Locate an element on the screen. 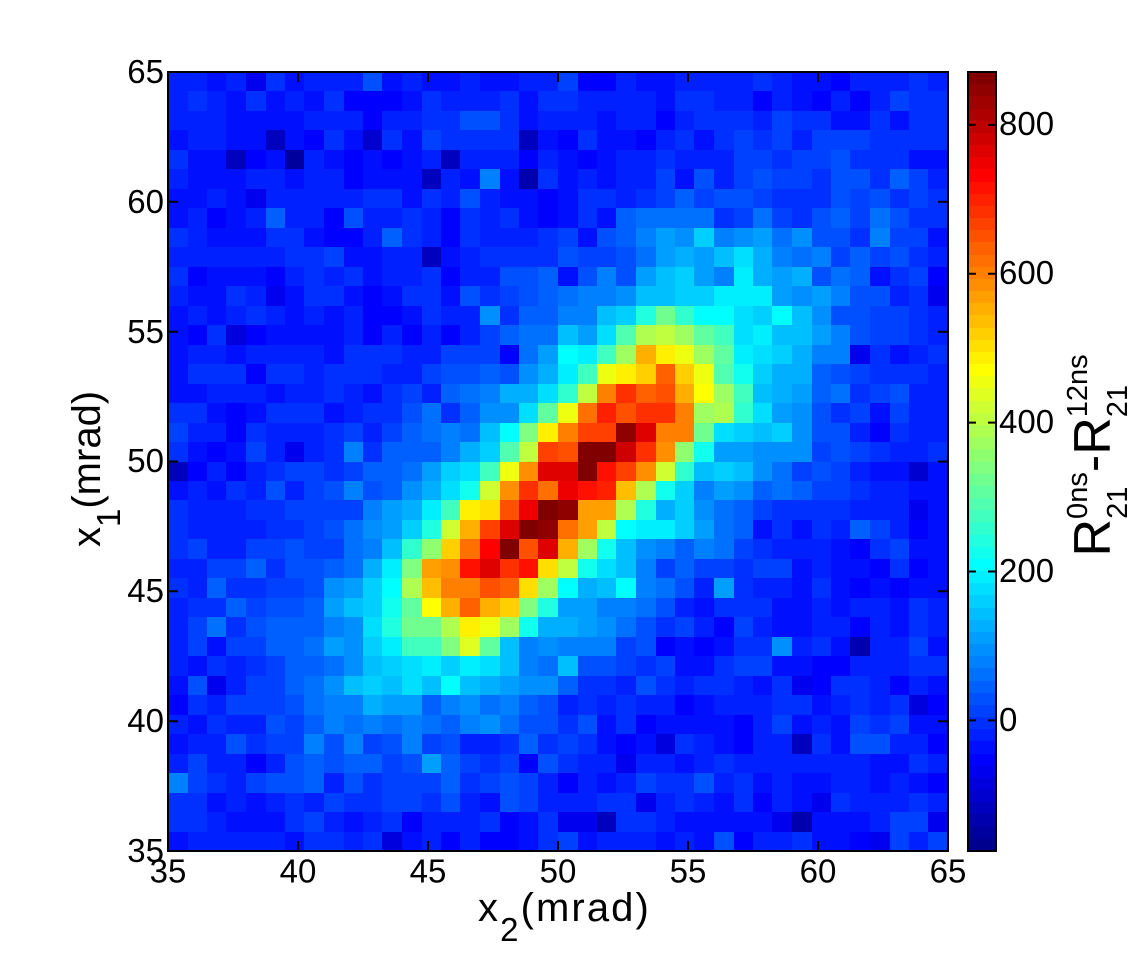  svg-text: 0 is located at coordinates (1008, 719).